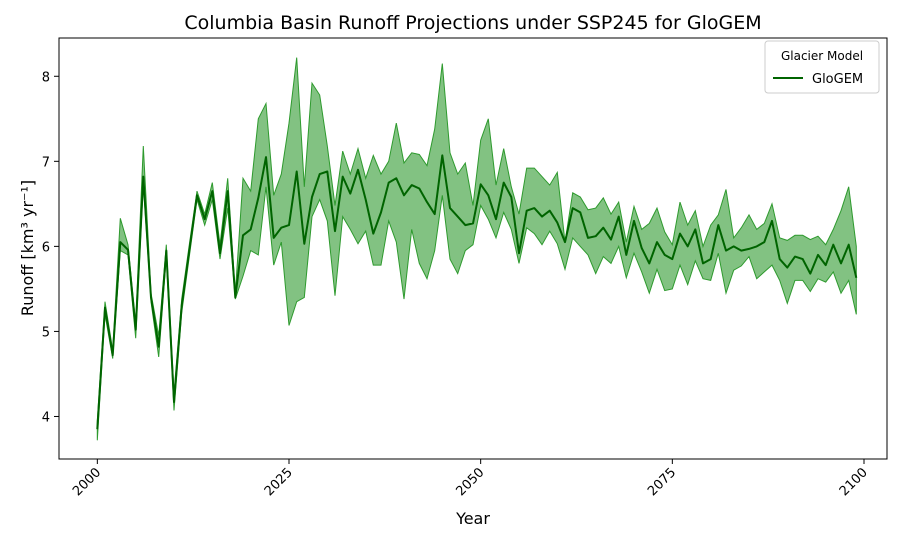  I want to click on x-axis-label: Year, so click(472, 518).